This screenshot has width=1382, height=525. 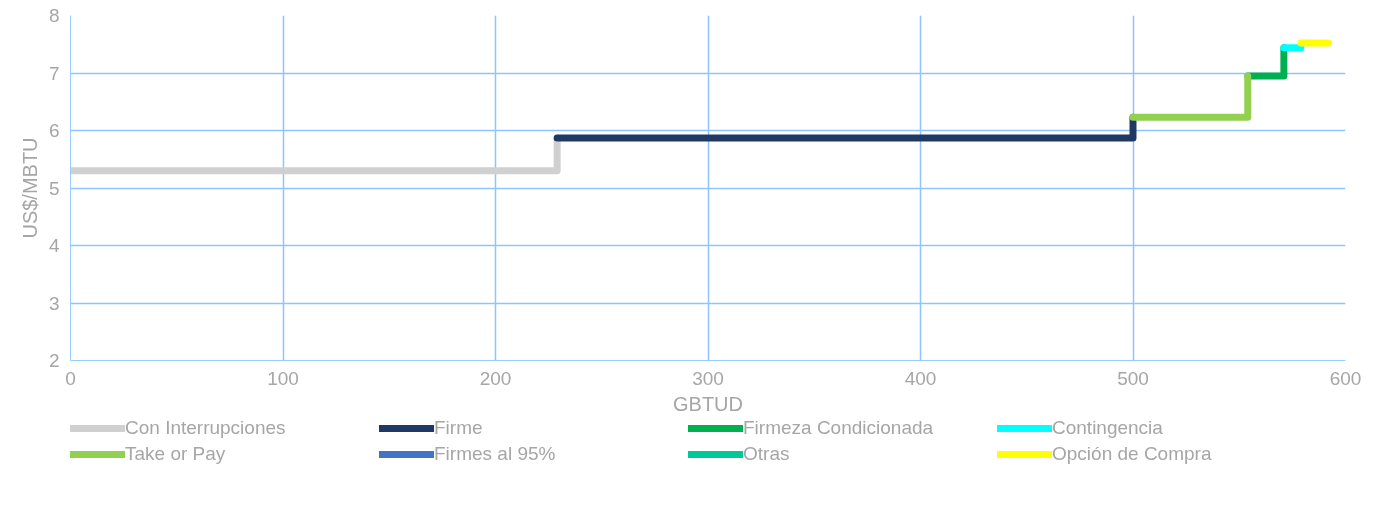 I want to click on x-tick-label: 100, so click(x=283, y=378).